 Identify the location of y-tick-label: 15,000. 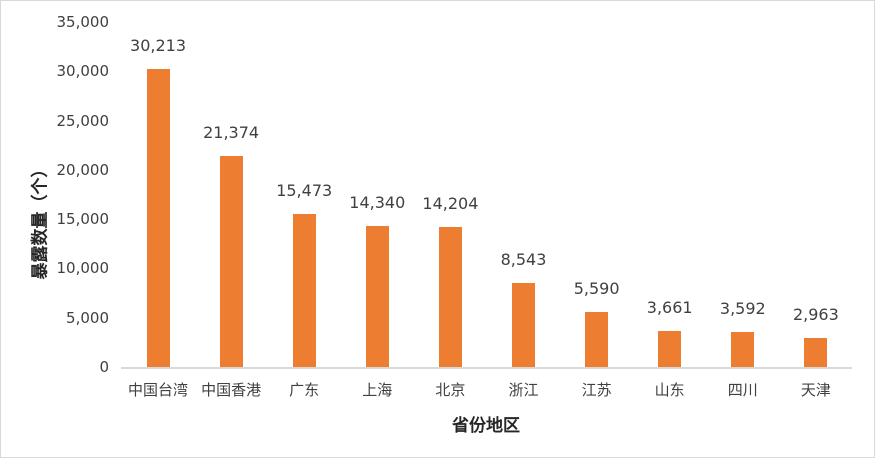
(83, 219).